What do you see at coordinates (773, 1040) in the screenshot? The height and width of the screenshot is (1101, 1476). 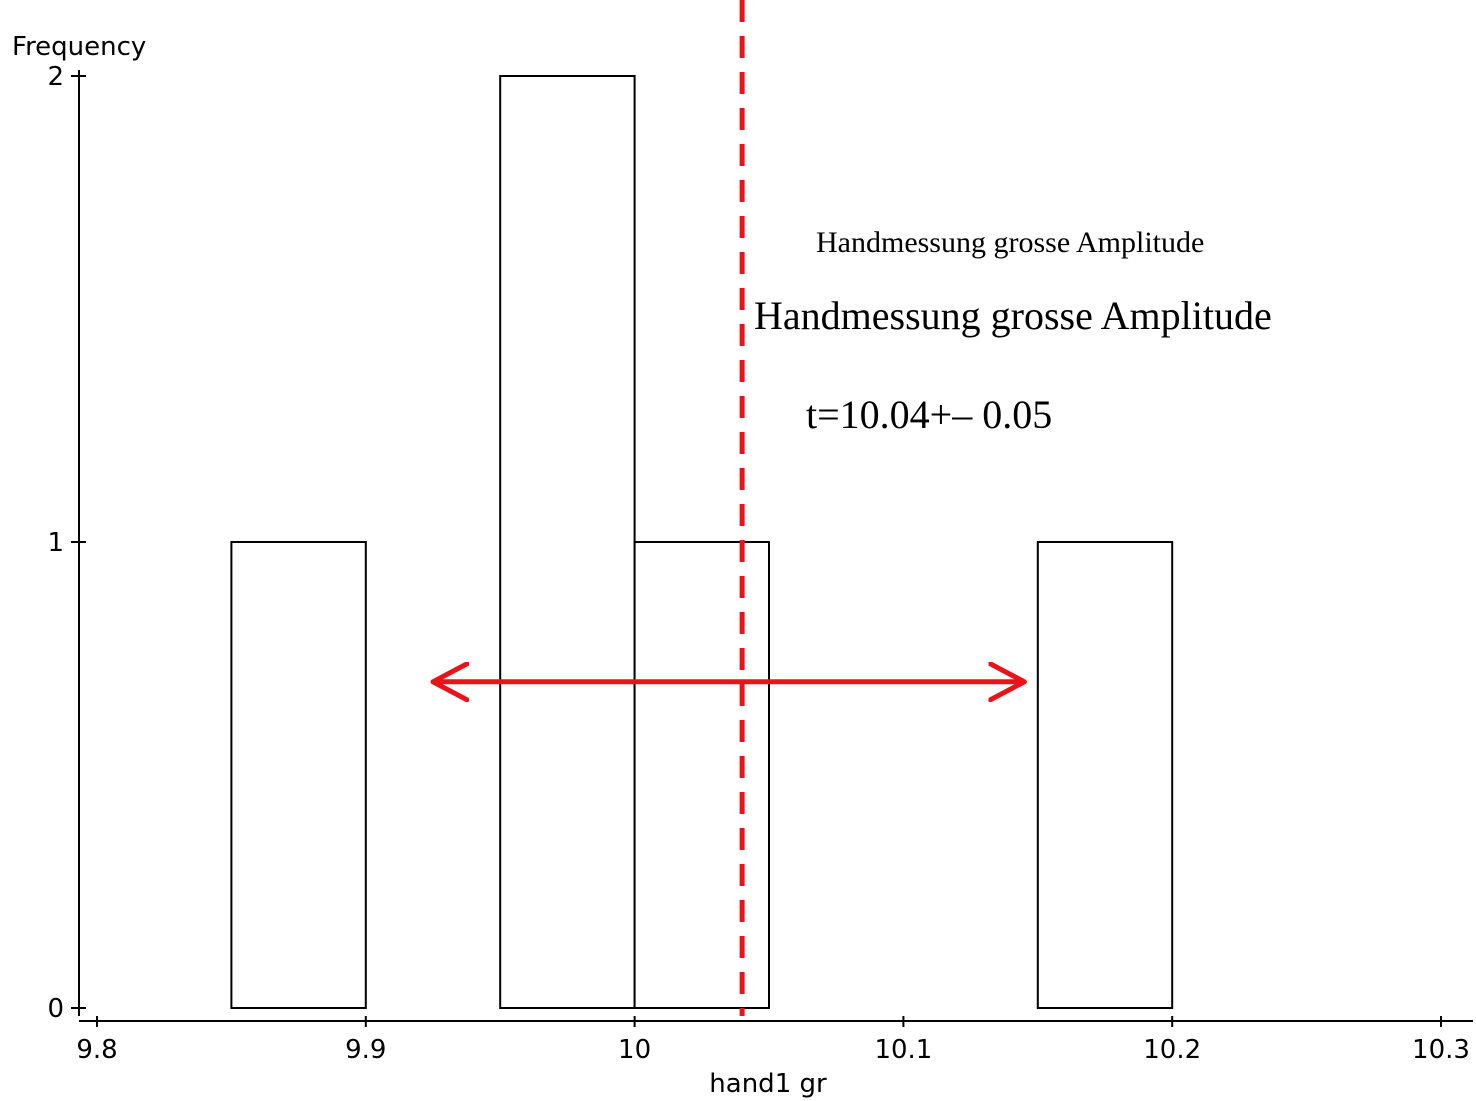 I see `x-axis-ticks: 9.8 9.9 10 10.1 10.2 10.3` at bounding box center [773, 1040].